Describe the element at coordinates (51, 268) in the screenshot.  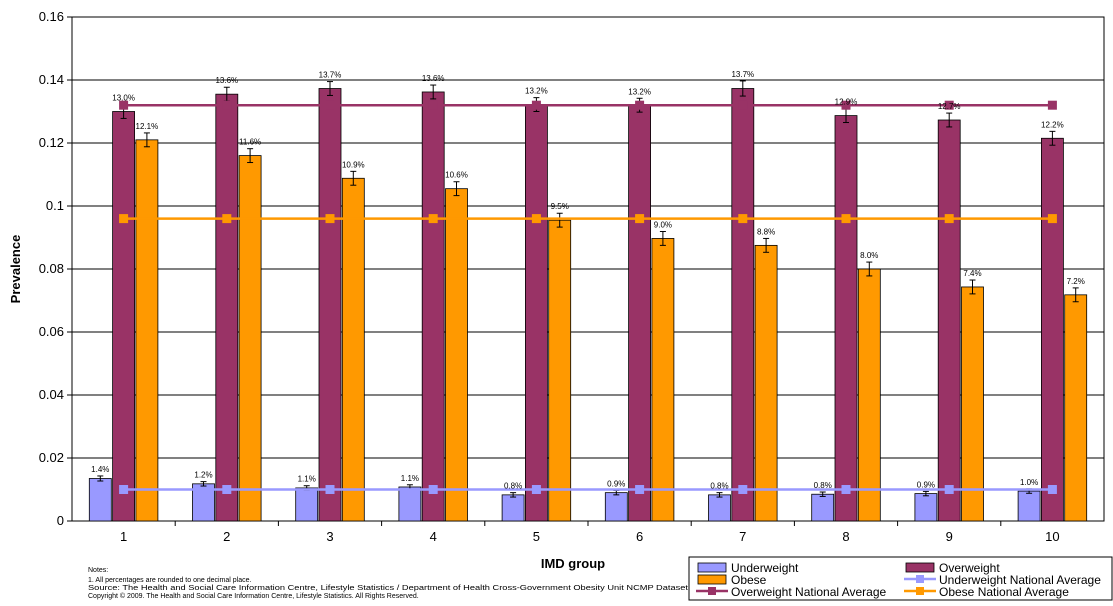
I see `y-tick-label: 0.08` at that location.